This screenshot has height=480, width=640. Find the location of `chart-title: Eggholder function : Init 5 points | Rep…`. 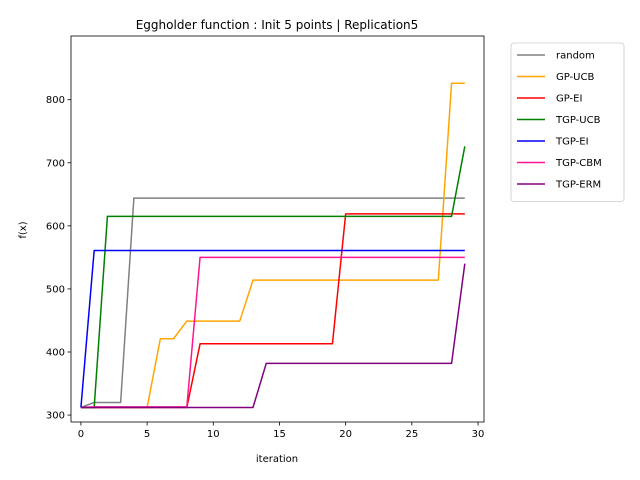

chart-title: Eggholder function : Init 5 points | Rep… is located at coordinates (277, 25).